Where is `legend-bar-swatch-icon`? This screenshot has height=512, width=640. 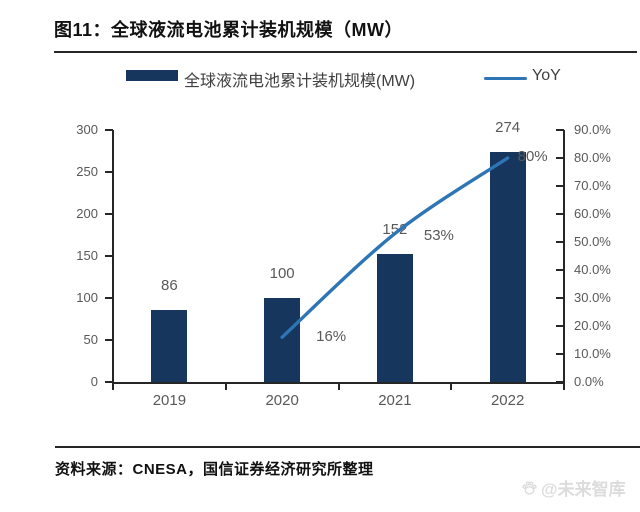
legend-bar-swatch-icon is located at coordinates (152, 75).